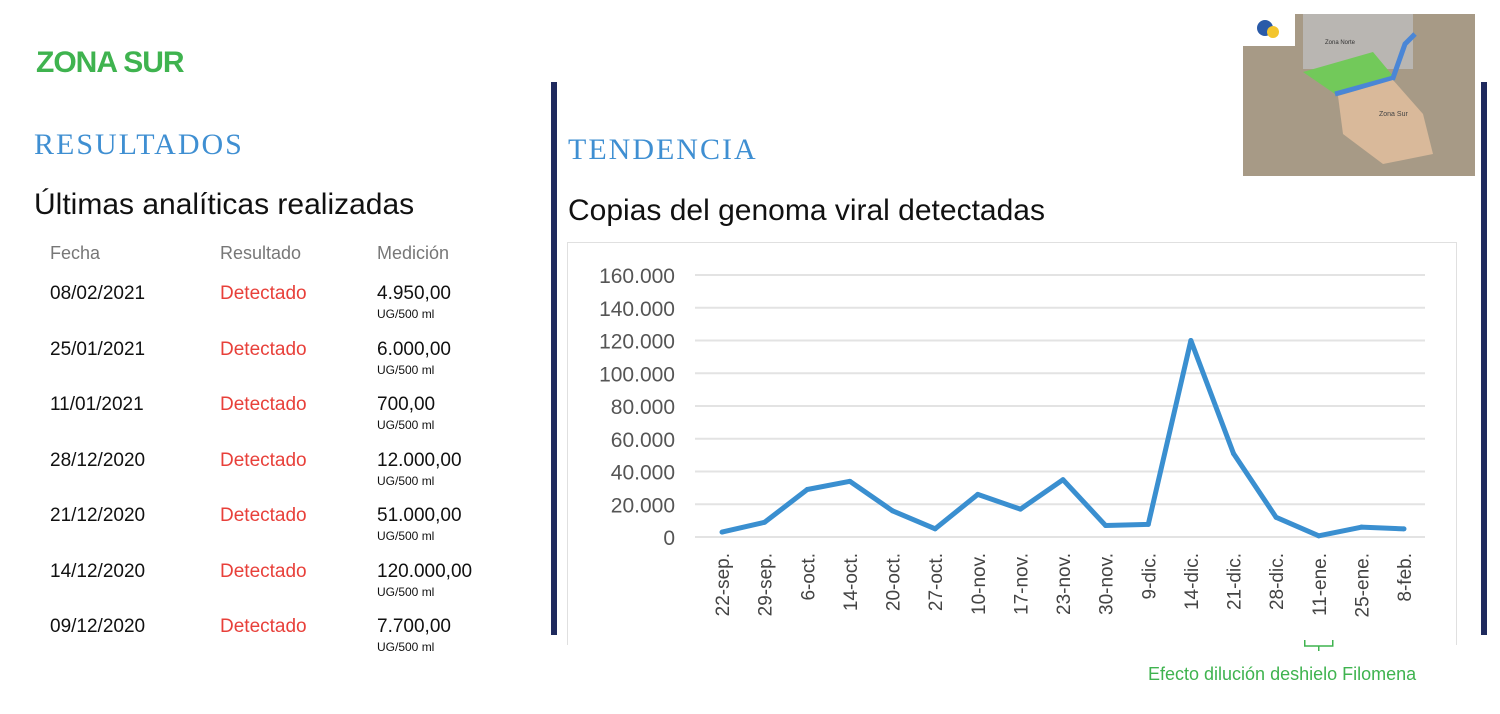  I want to click on row-value: 51.000,00, so click(419, 515).